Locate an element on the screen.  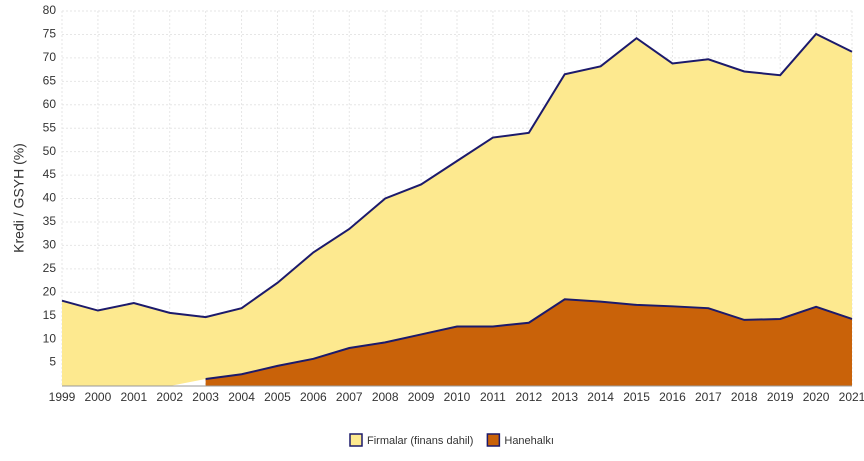
y-tick-label: 55 is located at coordinates (50, 127).